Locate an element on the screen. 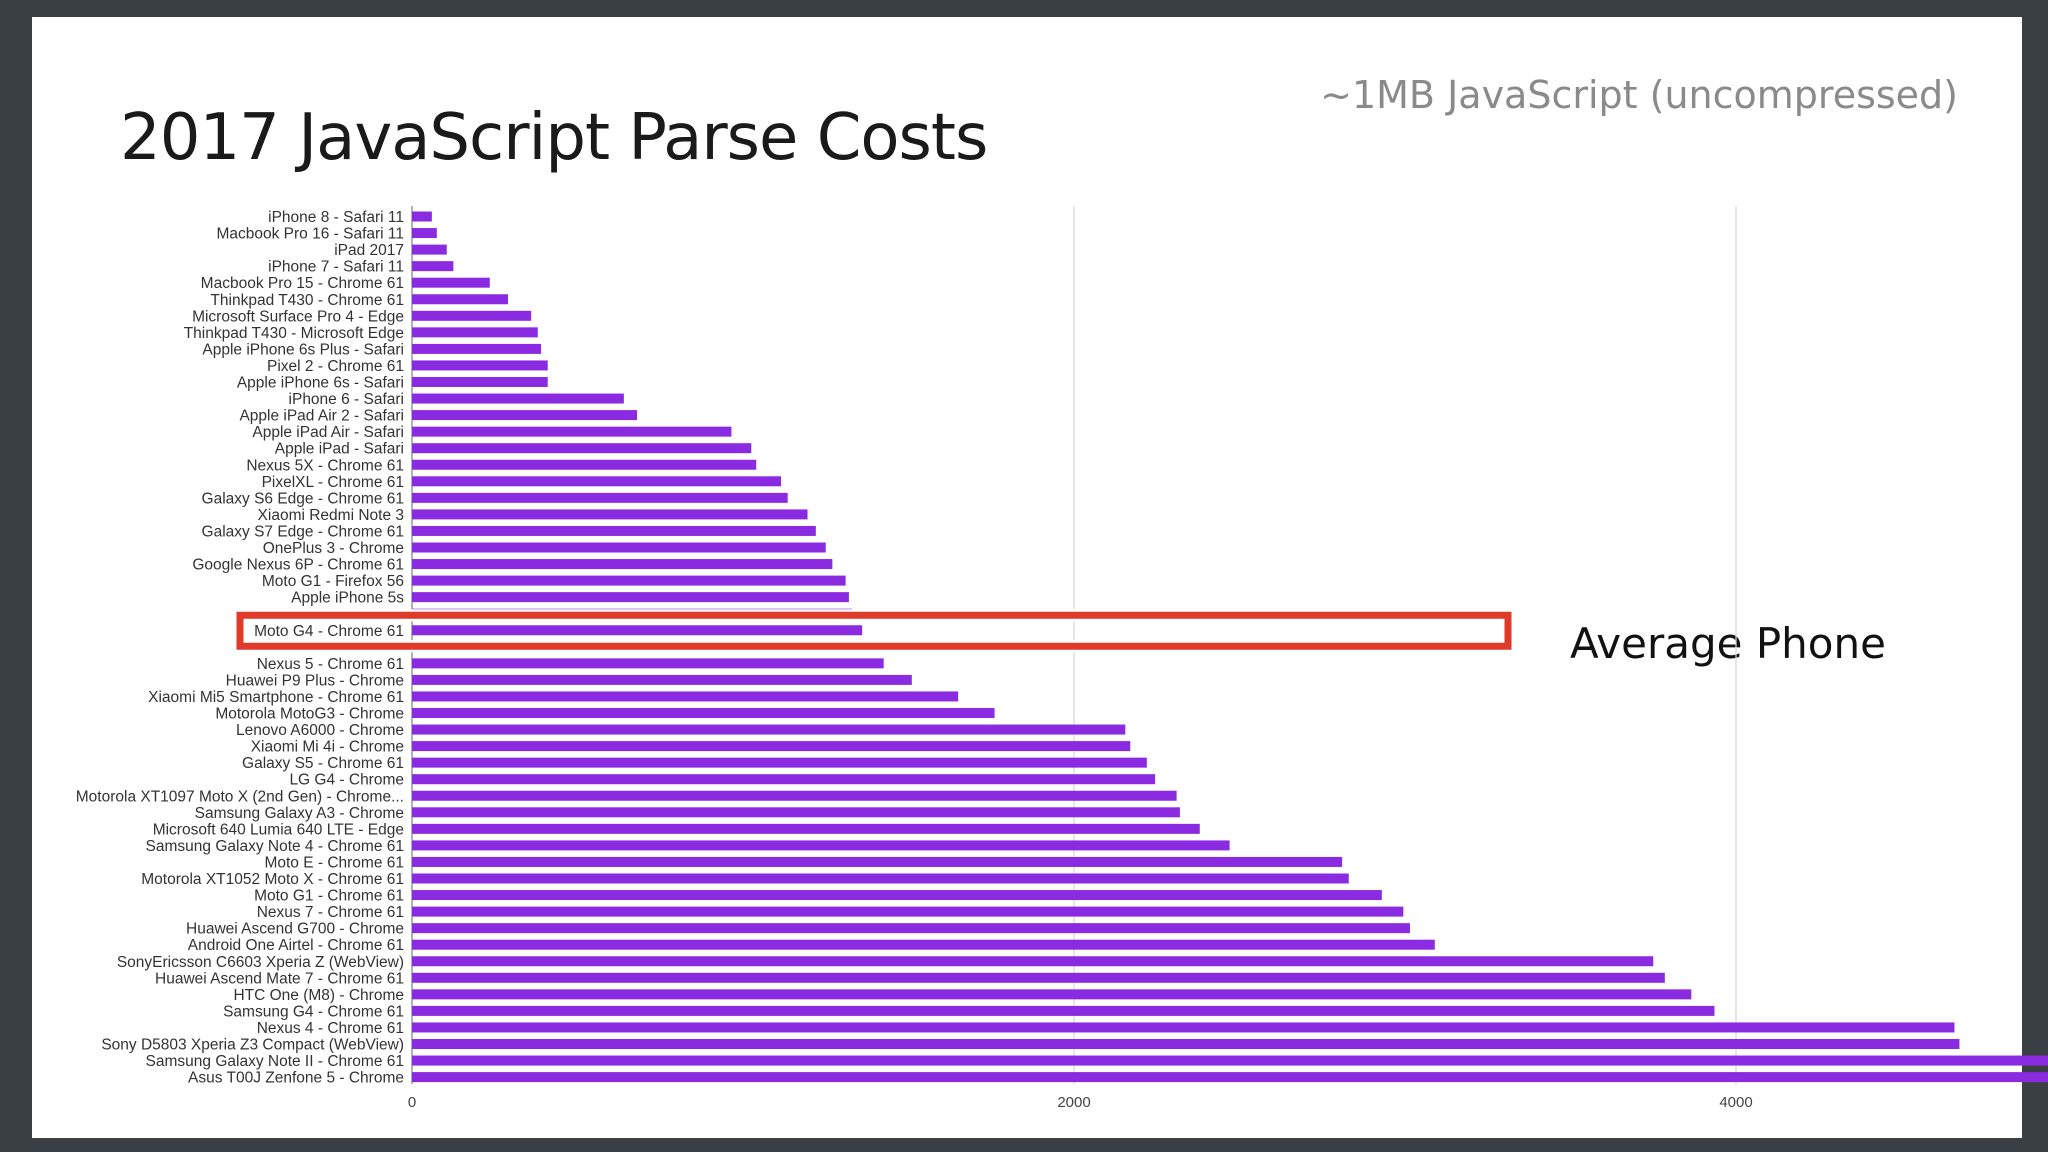 This screenshot has height=1152, width=2048. category-label-37: Microsoft 640 Lumia 640 LTE - Edge is located at coordinates (278, 829).